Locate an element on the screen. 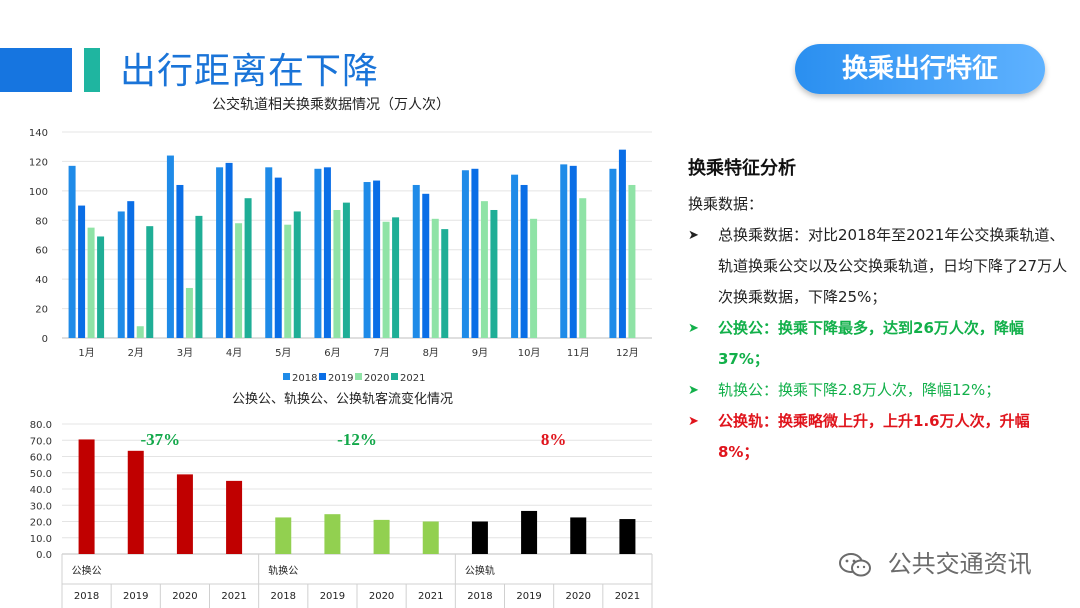  chart2-ytick-label: 0.0 is located at coordinates (44, 555).